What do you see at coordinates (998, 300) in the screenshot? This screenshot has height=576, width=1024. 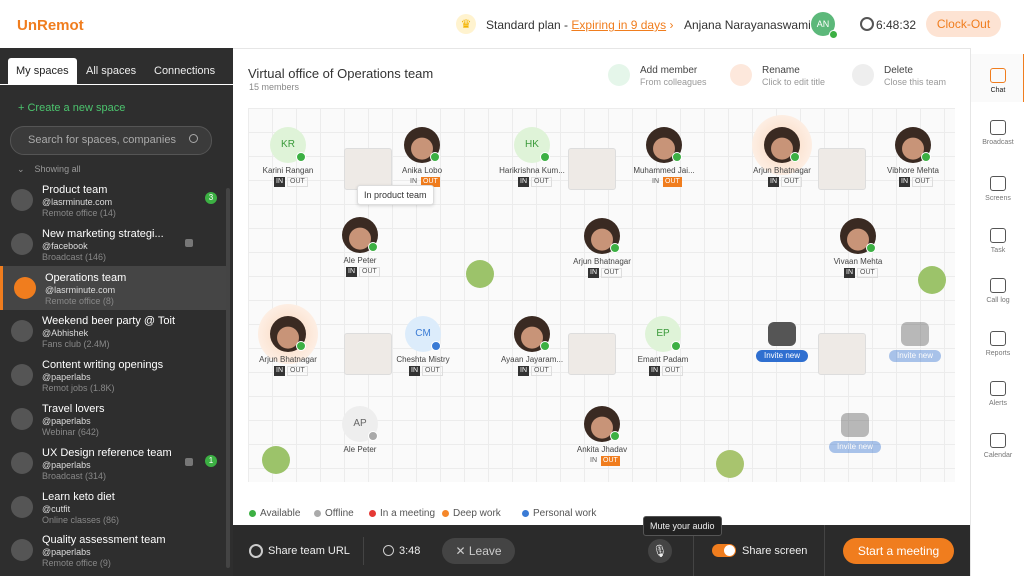 I see `rail-label: Call log` at bounding box center [998, 300].